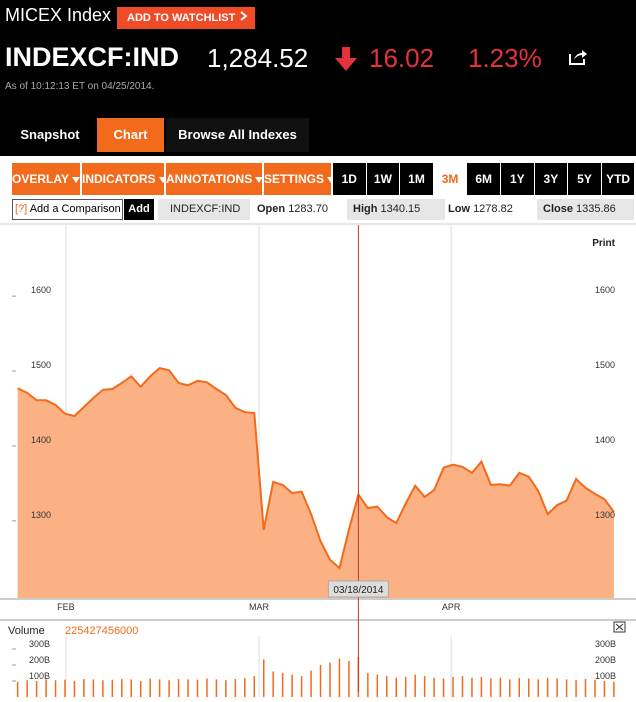 This screenshot has height=702, width=636. I want to click on close-field: Close 1335.86, so click(585, 209).